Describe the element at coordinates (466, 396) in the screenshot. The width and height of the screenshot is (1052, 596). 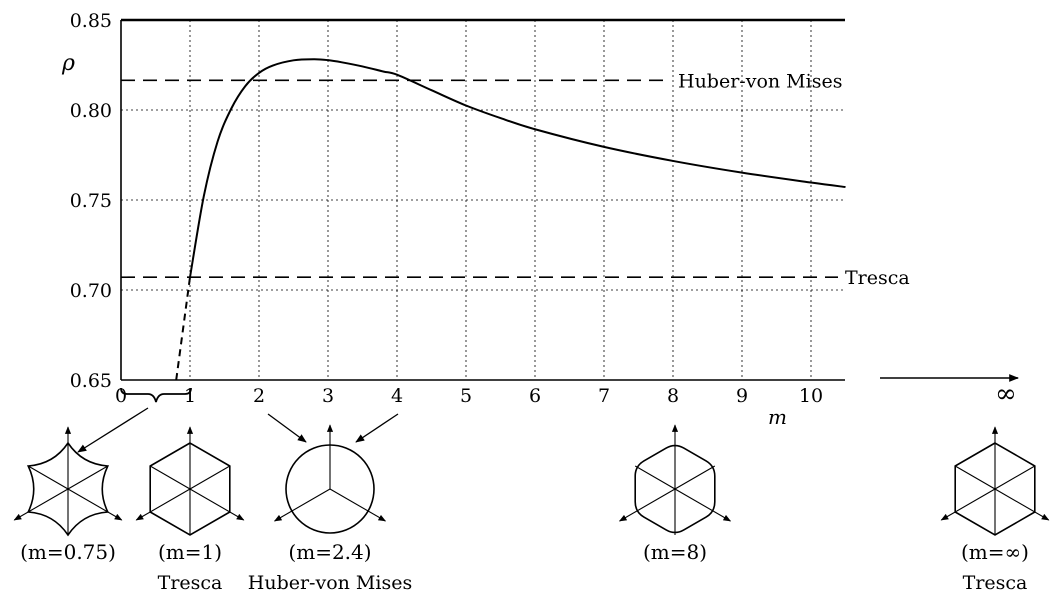
I see `x-tick-label: 5` at that location.